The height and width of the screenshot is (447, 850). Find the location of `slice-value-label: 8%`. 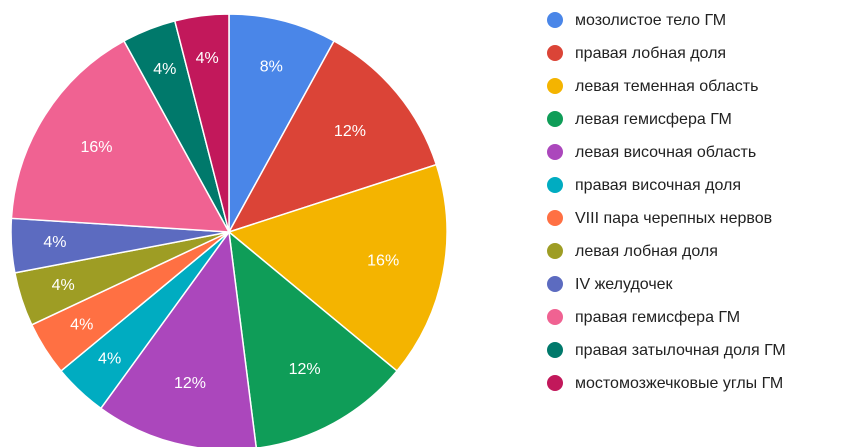

slice-value-label: 8% is located at coordinates (271, 67).